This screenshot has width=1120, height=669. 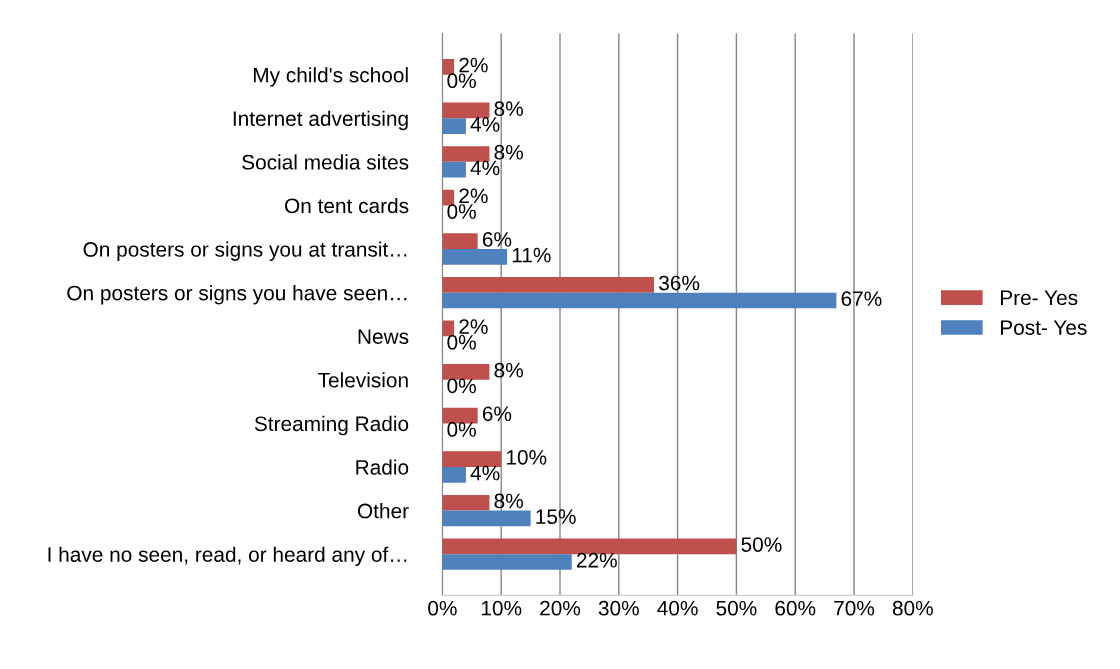 I want to click on x-tick-label: 50%, so click(x=736, y=608).